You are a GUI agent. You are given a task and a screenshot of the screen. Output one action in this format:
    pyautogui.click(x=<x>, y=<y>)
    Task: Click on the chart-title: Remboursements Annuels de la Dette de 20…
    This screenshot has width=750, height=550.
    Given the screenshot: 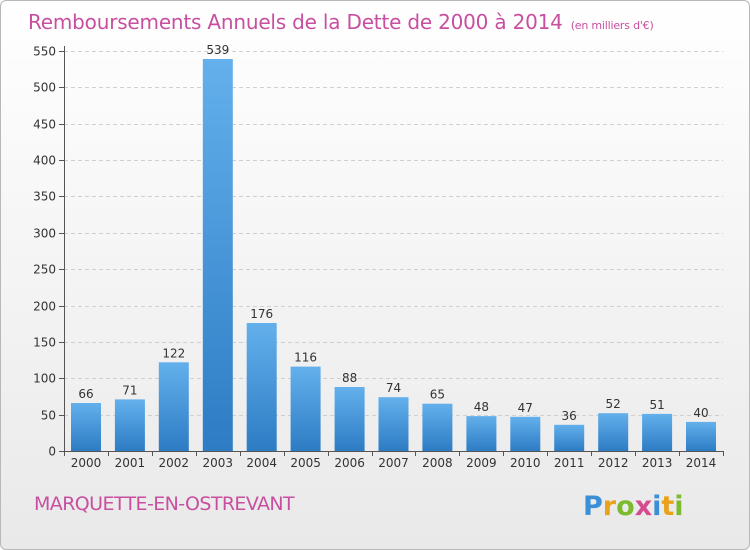 What is the action you would take?
    pyautogui.click(x=341, y=22)
    